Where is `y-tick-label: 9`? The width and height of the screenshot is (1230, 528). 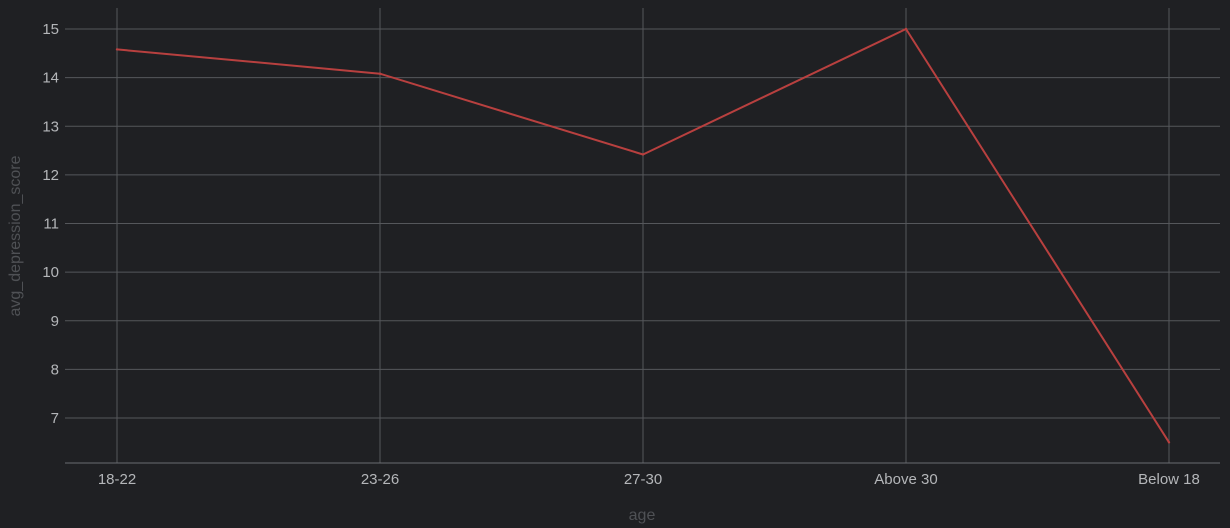 y-tick-label: 9 is located at coordinates (55, 321).